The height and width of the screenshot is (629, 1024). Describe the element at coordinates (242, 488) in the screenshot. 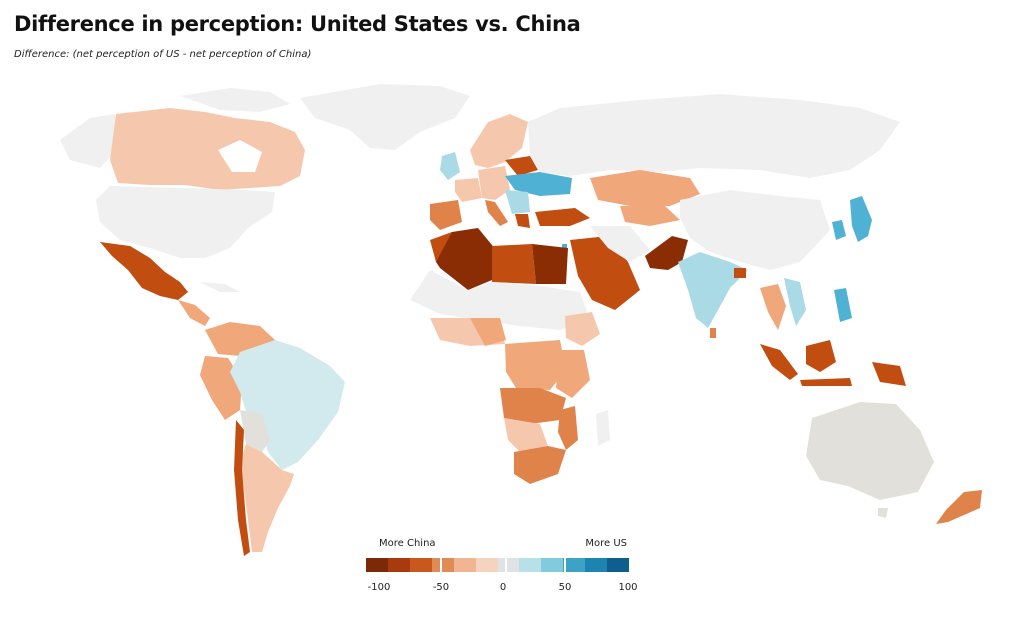

I see `chile` at that location.